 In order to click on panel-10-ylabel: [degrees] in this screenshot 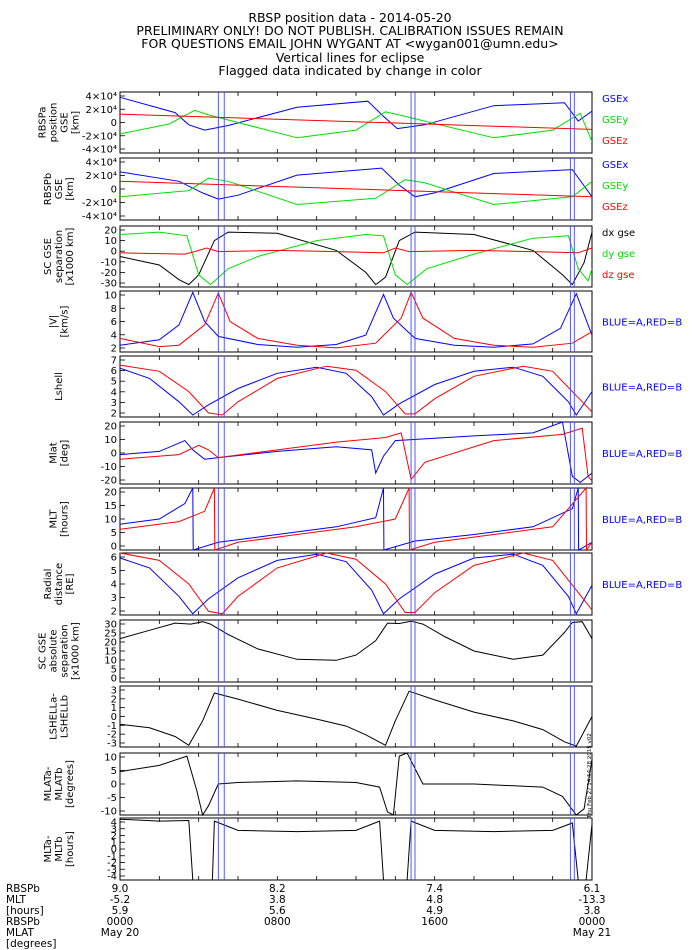, I will do `click(70, 784)`.